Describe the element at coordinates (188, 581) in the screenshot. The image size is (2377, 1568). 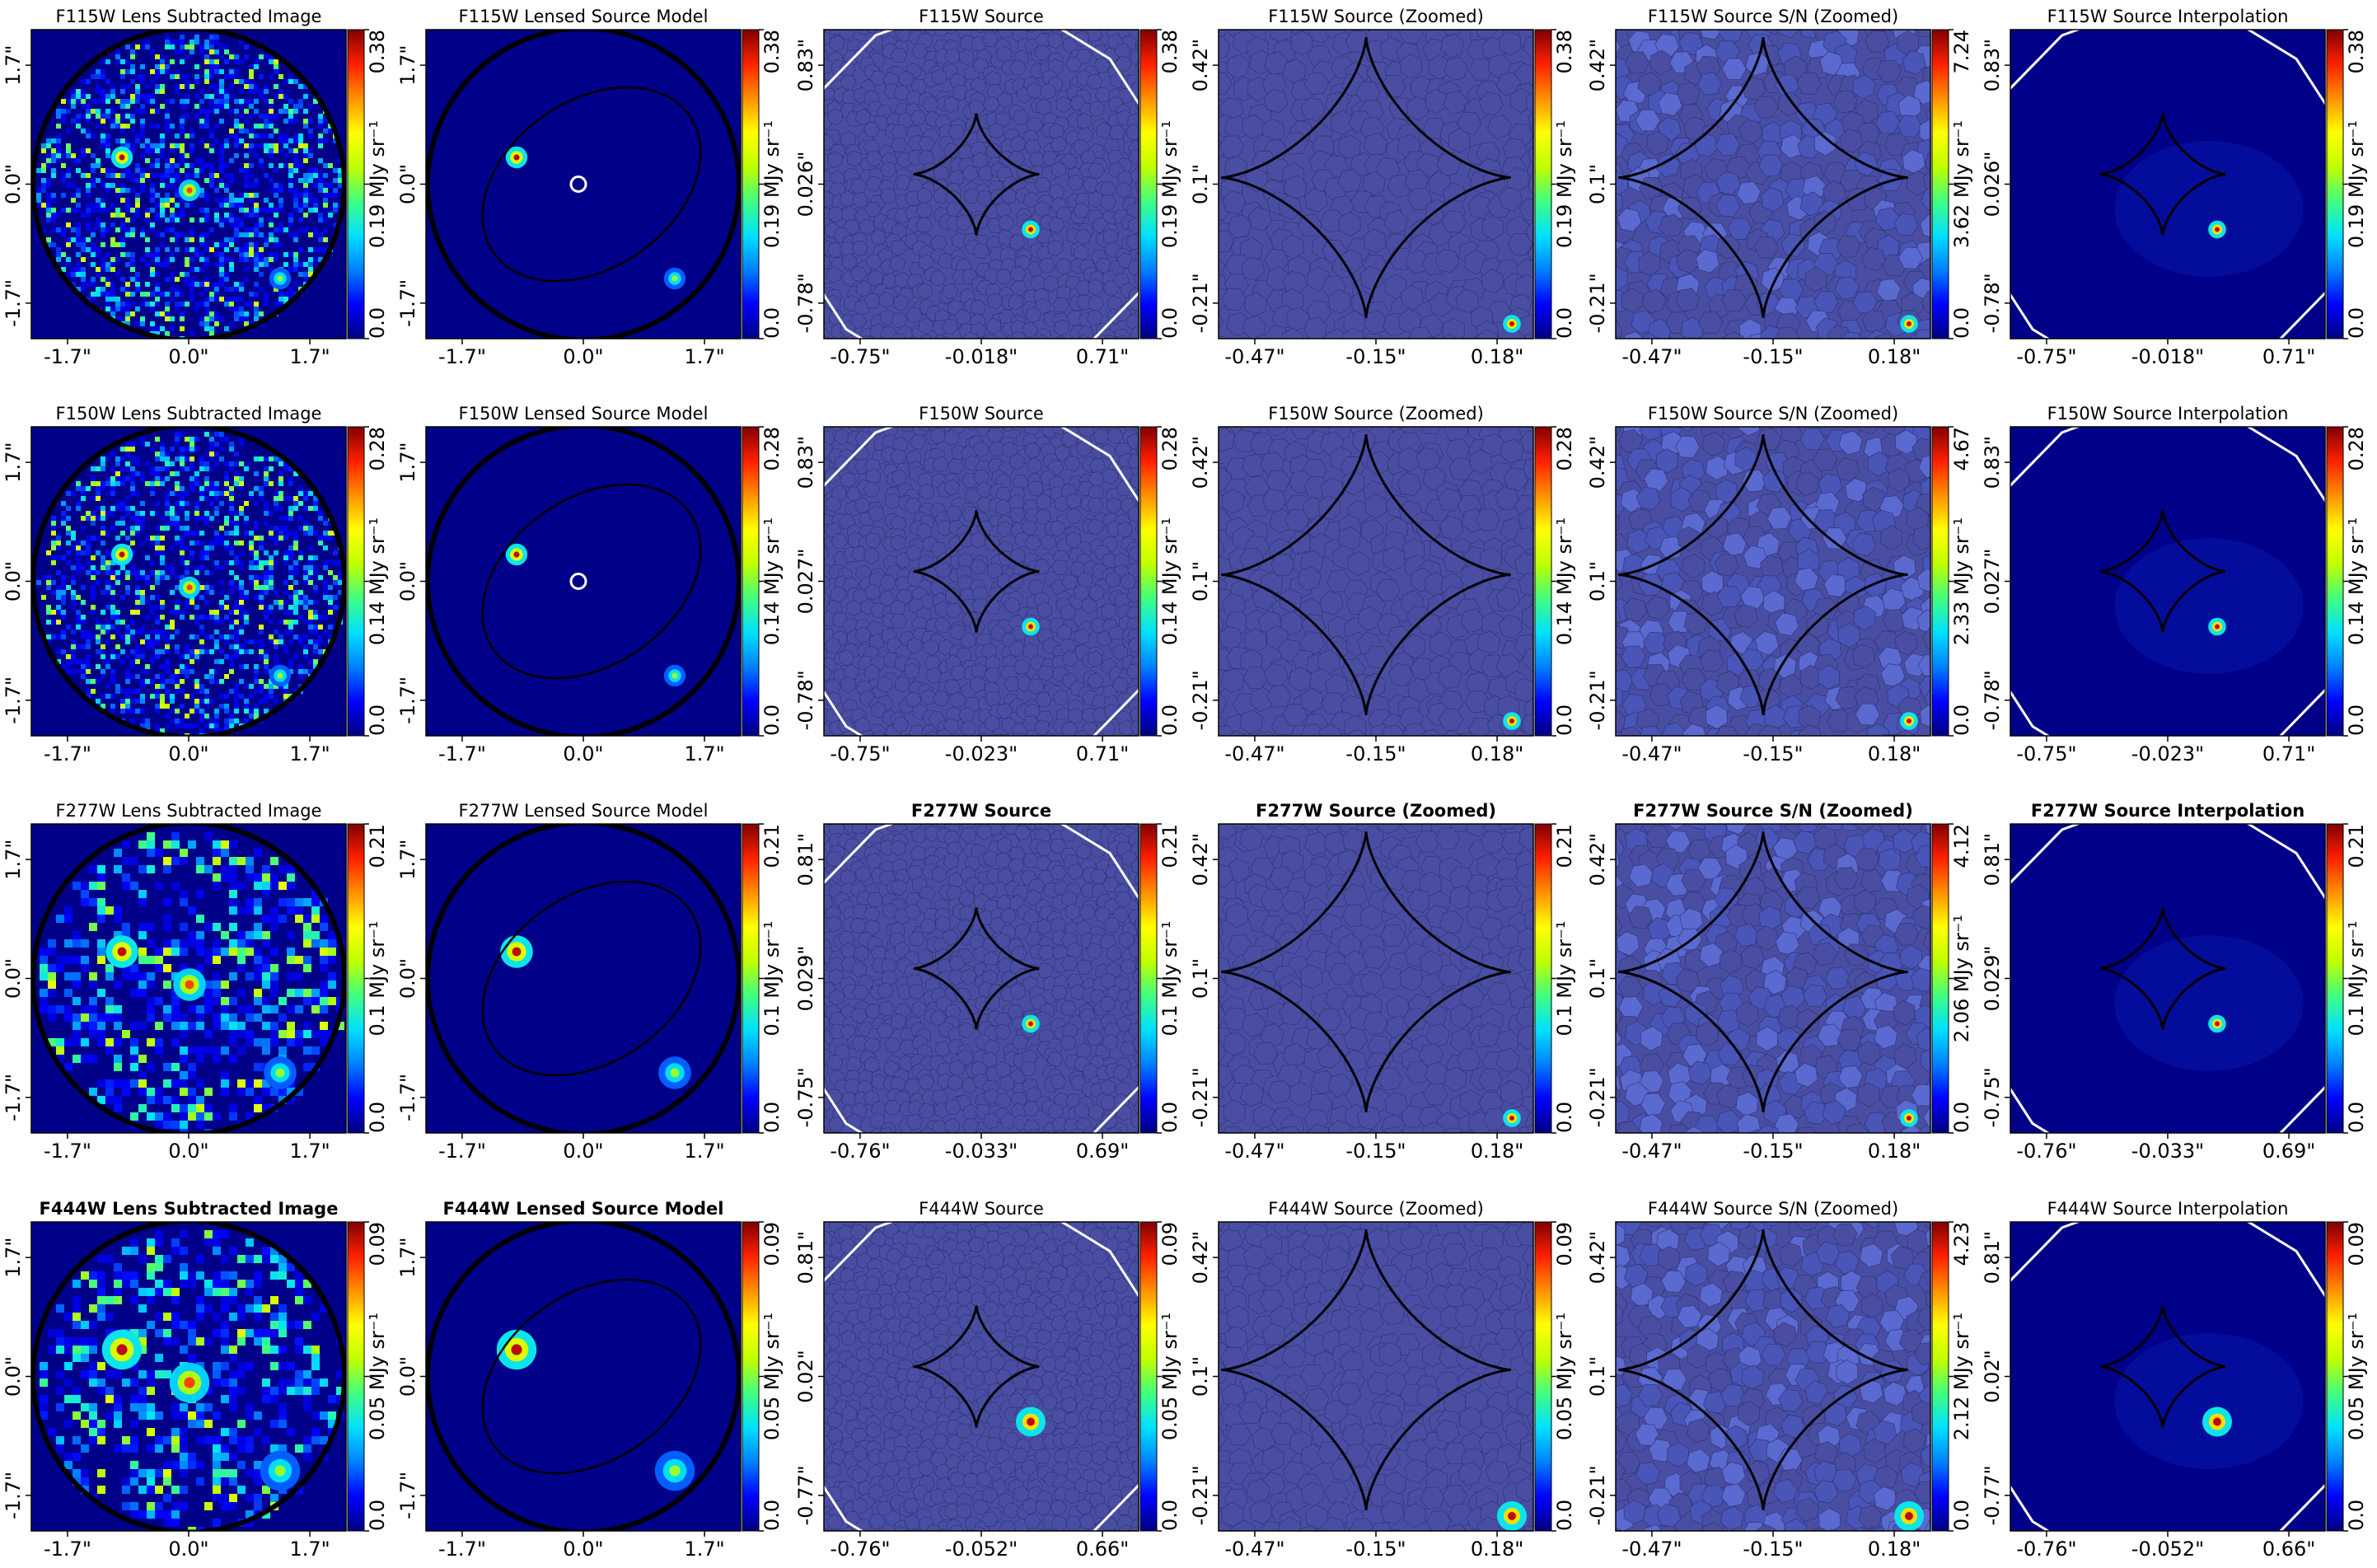
I see `mask-circle` at that location.